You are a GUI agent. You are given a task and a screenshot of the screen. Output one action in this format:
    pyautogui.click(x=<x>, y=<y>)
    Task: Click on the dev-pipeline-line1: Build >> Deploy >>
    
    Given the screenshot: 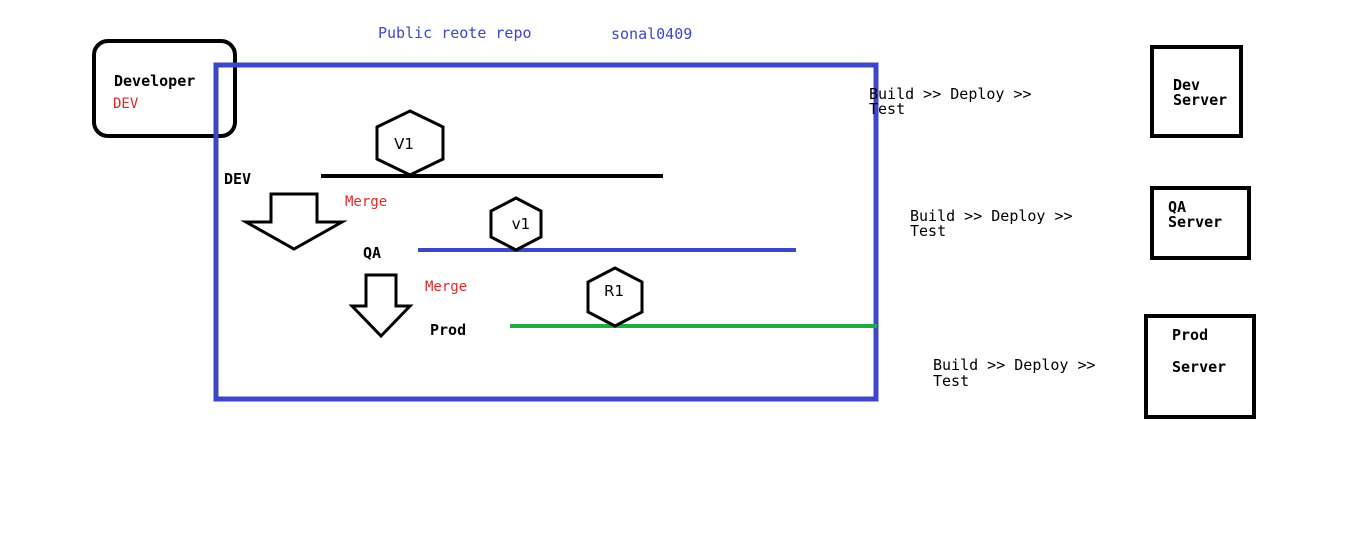 What is the action you would take?
    pyautogui.click(x=950, y=94)
    